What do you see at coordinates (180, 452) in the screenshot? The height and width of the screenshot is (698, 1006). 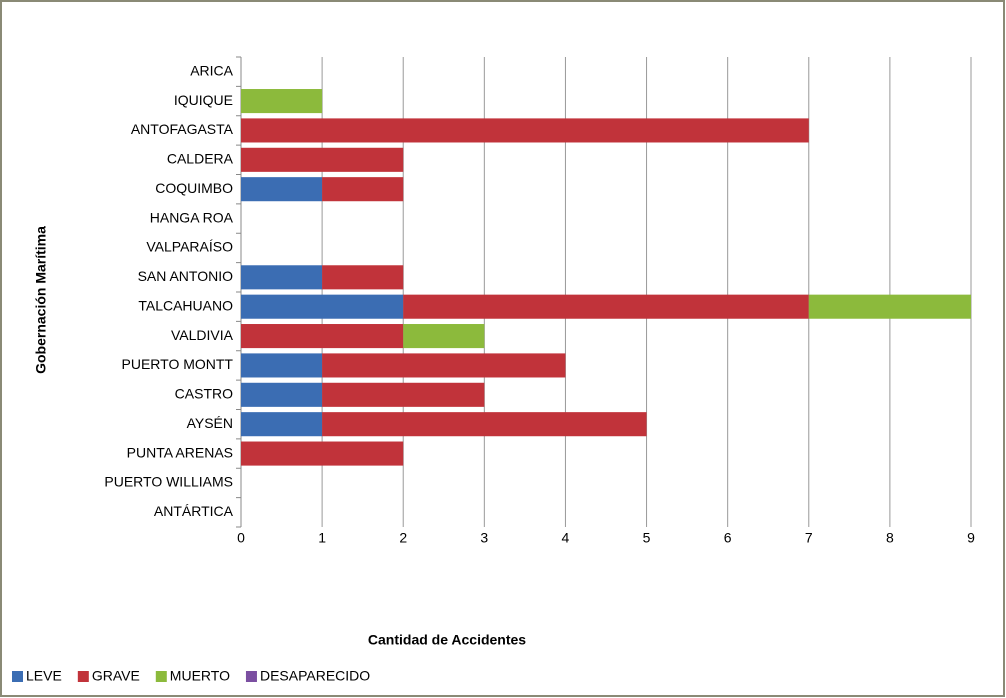 I see `y-tick-label: PUNTA ARENAS` at bounding box center [180, 452].